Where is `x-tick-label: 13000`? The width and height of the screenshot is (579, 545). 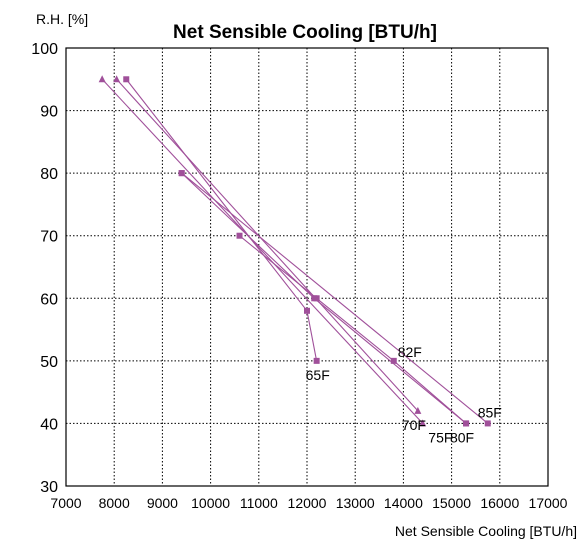
x-tick-label: 13000 is located at coordinates (355, 503).